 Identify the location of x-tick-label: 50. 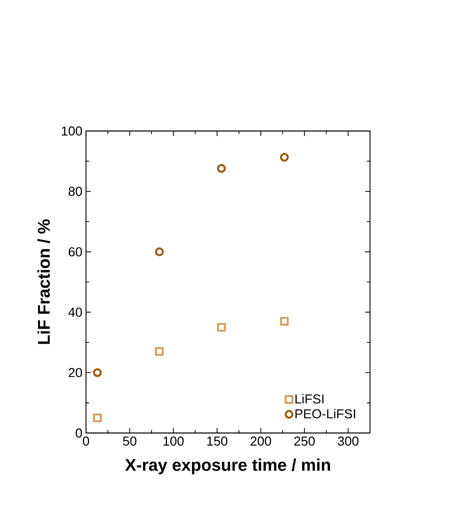
(129, 441).